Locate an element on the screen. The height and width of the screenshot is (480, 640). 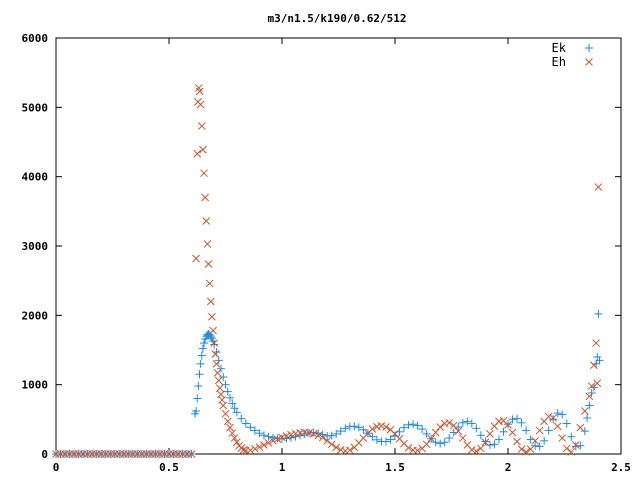
x-tick-label: 2 is located at coordinates (508, 467).